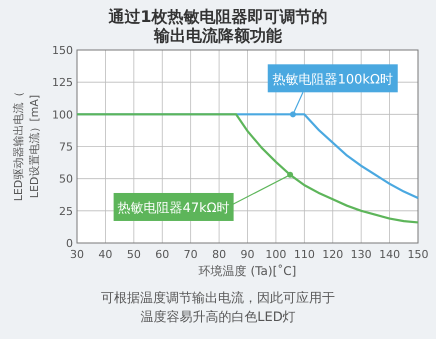  I want to click on chart-title: 通过1枚热敏电阻器即可调节的输出电流降额功能, so click(217, 26).